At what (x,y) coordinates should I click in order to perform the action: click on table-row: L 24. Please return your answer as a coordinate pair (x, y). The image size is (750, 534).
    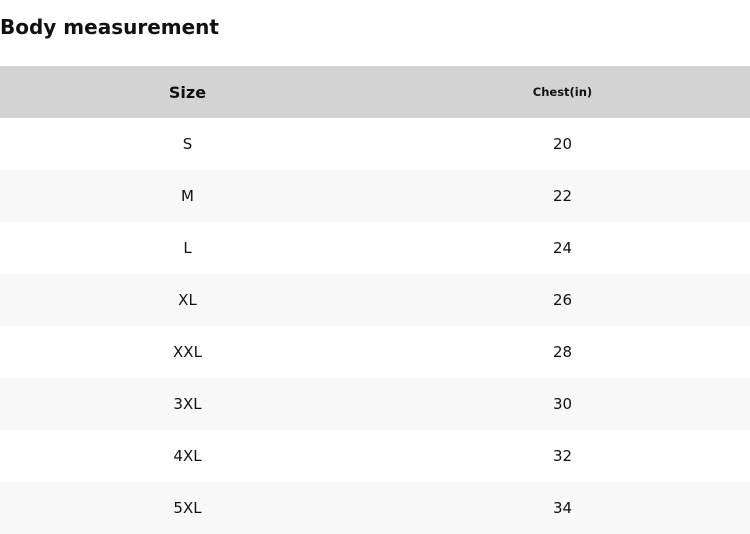
    Looking at the image, I should click on (375, 248).